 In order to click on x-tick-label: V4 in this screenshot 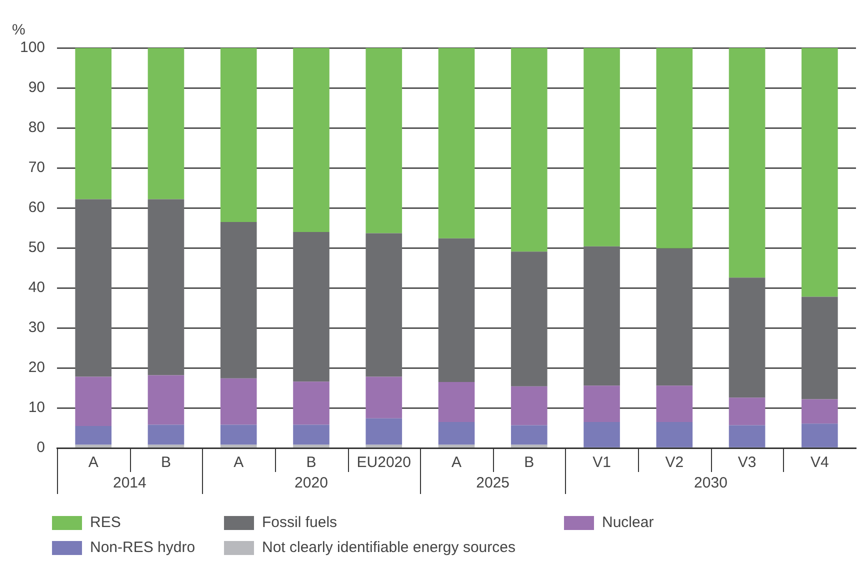, I will do `click(819, 463)`.